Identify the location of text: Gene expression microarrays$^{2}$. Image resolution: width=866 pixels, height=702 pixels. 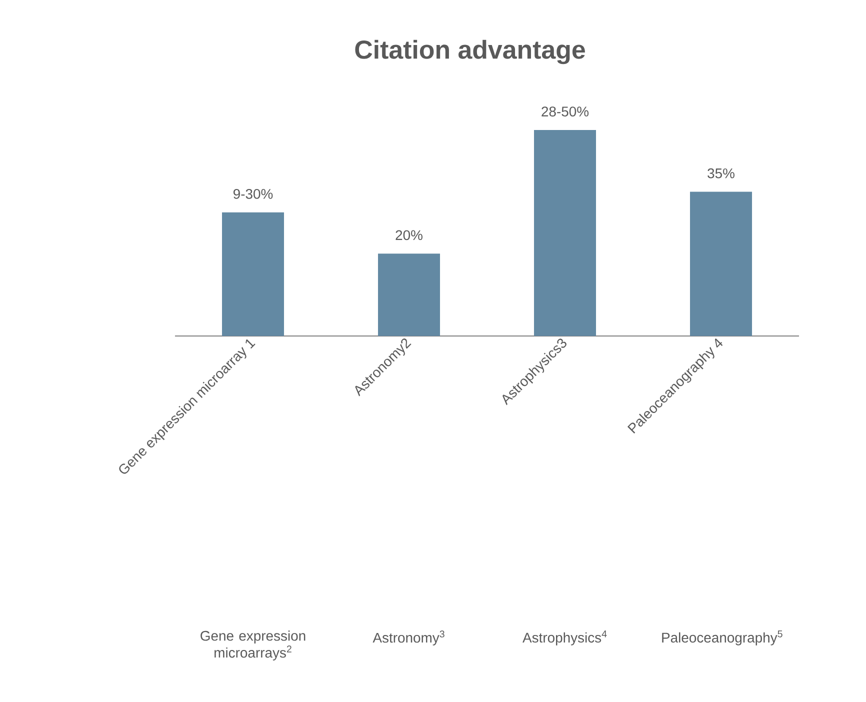
(253, 645).